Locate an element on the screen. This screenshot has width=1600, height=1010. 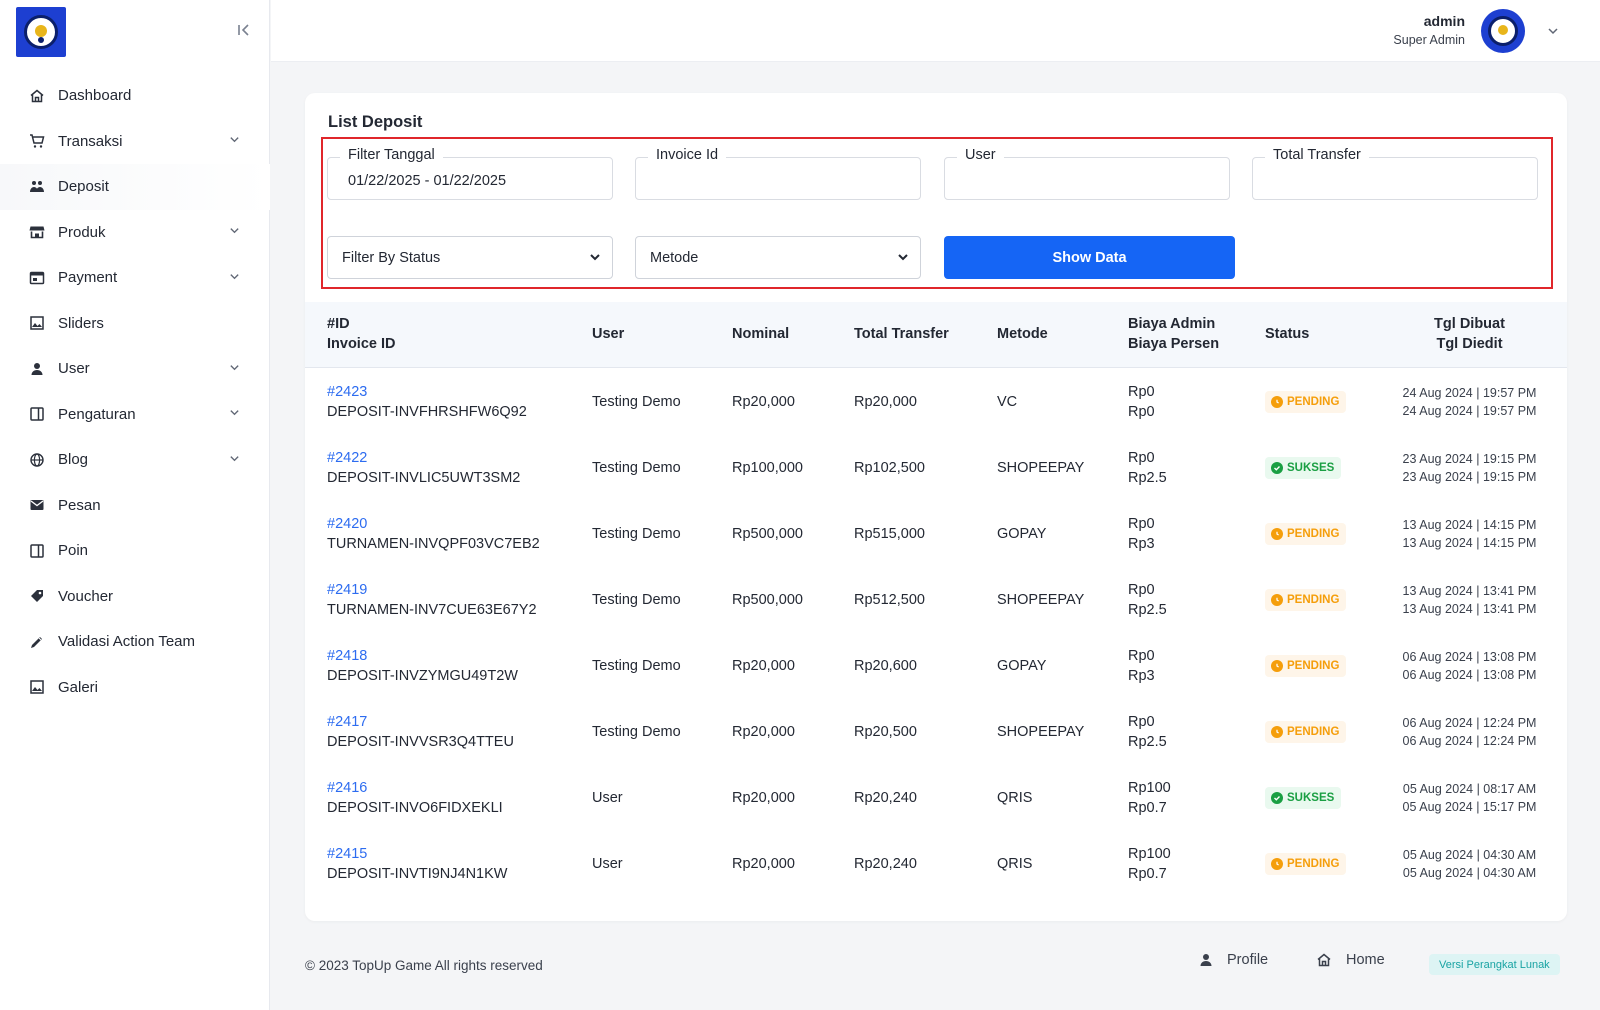
column-header-user: User is located at coordinates (608, 334).